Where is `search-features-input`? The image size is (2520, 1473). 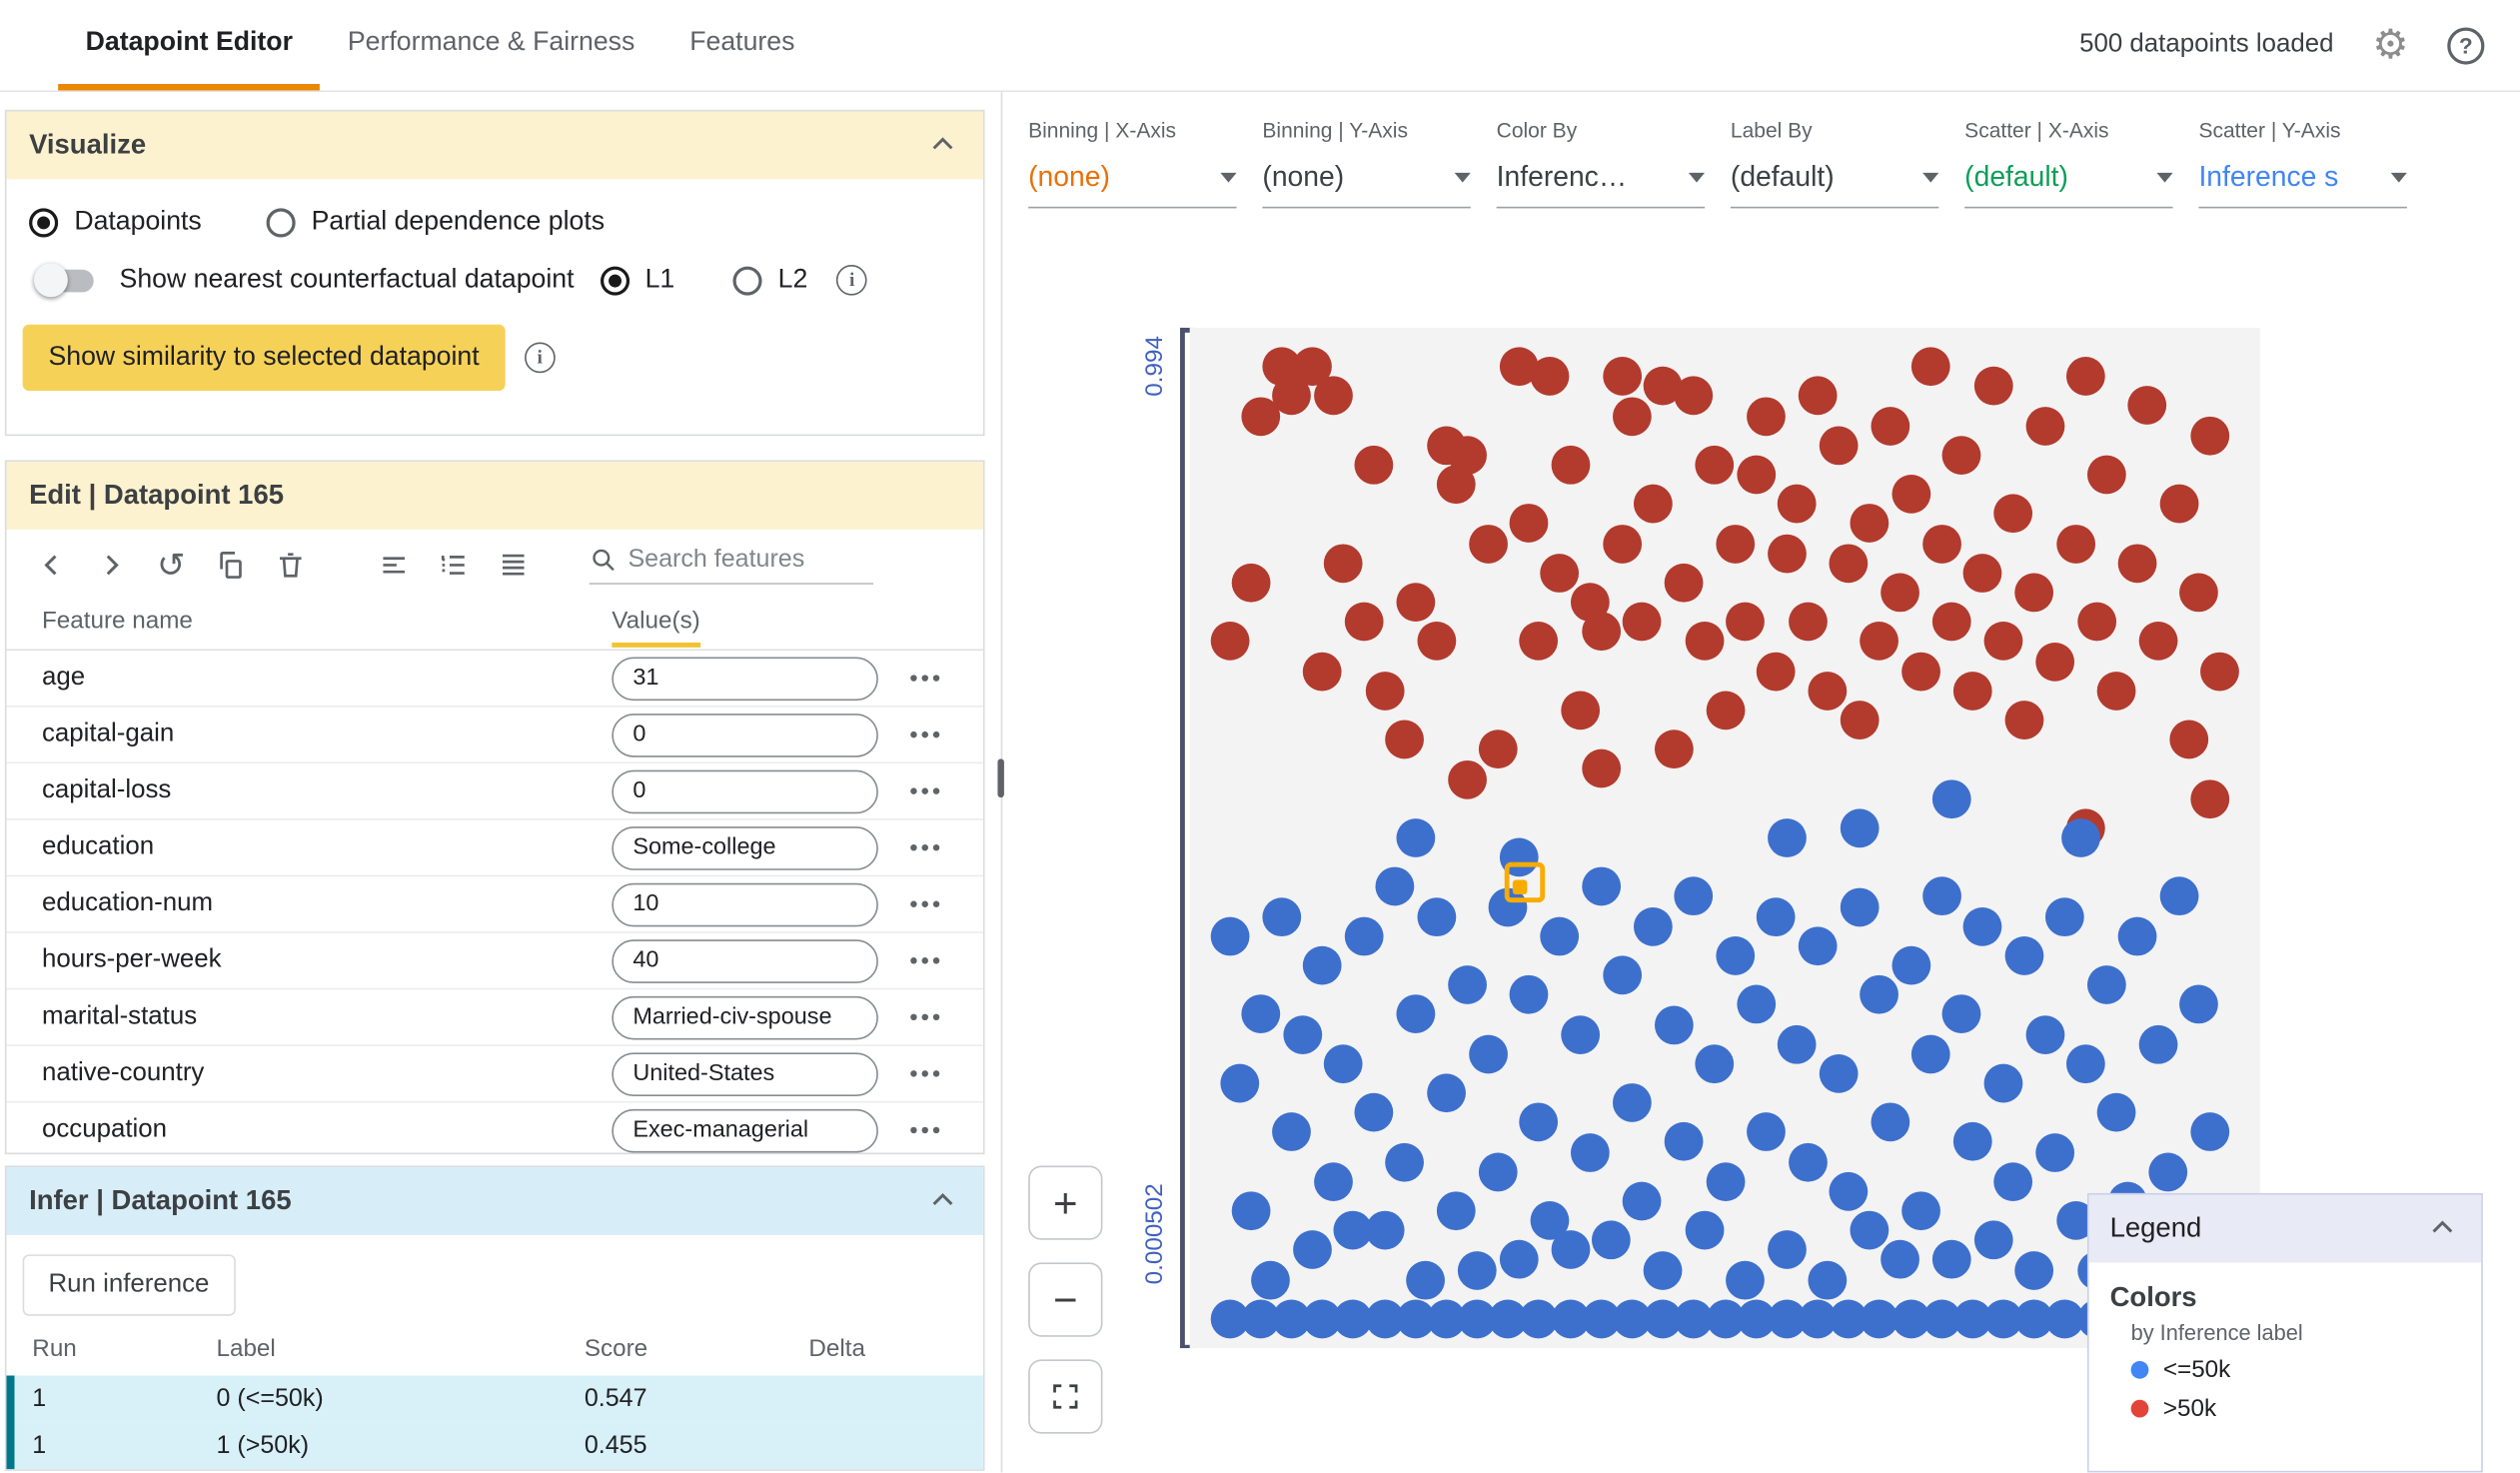 search-features-input is located at coordinates (733, 561).